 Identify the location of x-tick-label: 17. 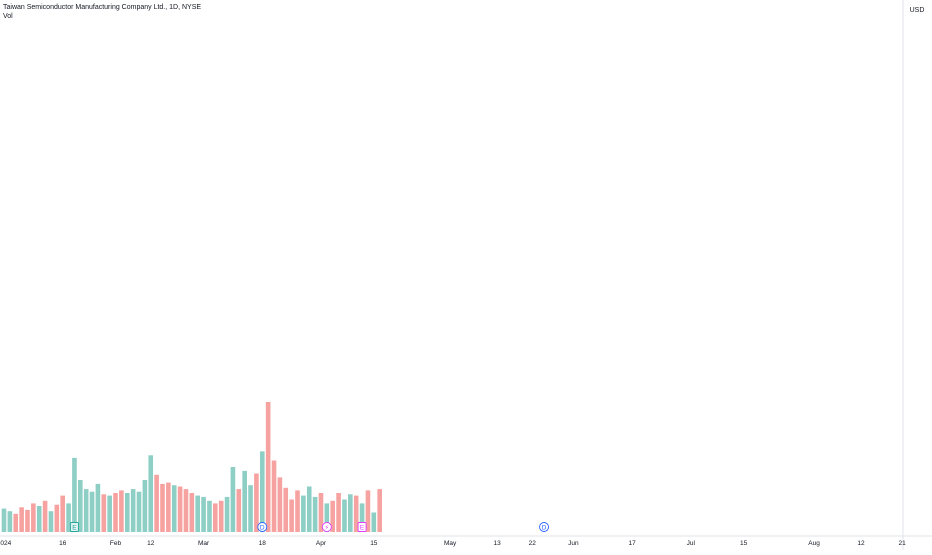
(632, 543).